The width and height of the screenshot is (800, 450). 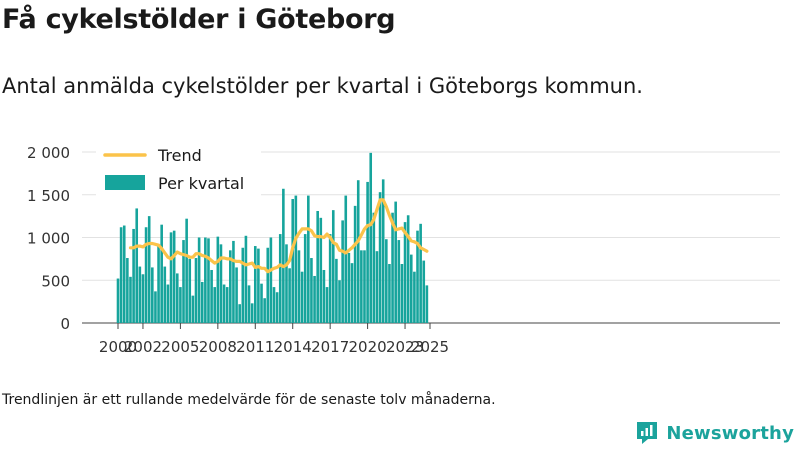 What do you see at coordinates (730, 433) in the screenshot?
I see `brand-name: Newsworthy` at bounding box center [730, 433].